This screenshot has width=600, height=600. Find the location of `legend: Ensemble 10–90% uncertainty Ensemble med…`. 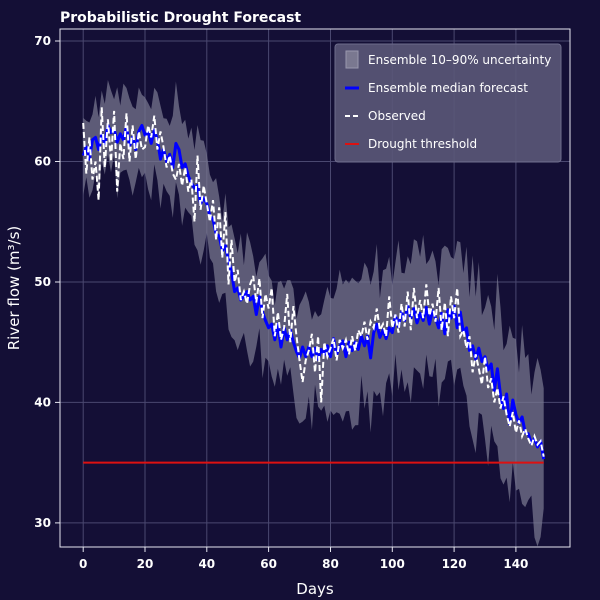

legend: Ensemble 10–90% uncertainty Ensemble med… is located at coordinates (448, 103).